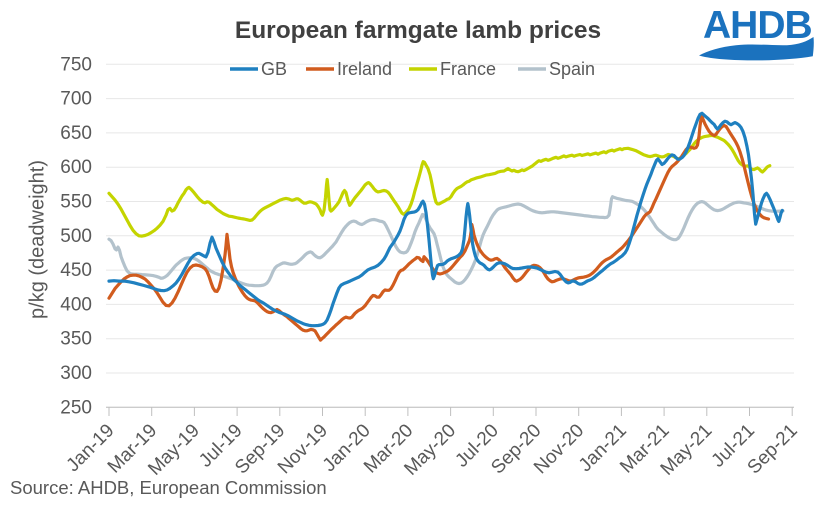 Image resolution: width=826 pixels, height=512 pixels. What do you see at coordinates (76, 407) in the screenshot?
I see `svg-text: 250` at bounding box center [76, 407].